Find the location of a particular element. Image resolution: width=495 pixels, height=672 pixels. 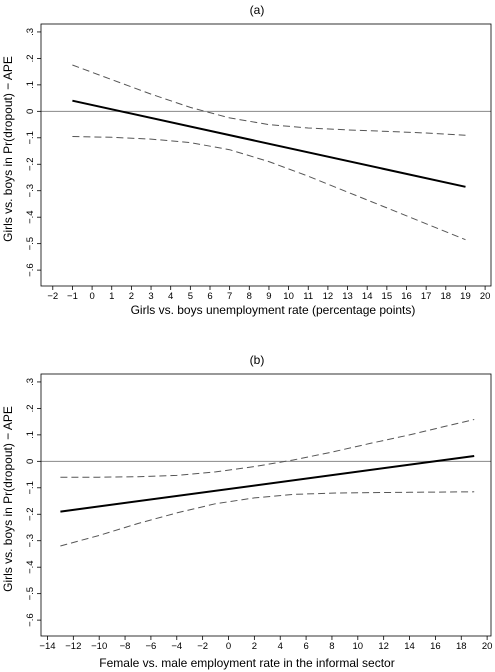

panel-a-xtick-label: 15 is located at coordinates (387, 296).